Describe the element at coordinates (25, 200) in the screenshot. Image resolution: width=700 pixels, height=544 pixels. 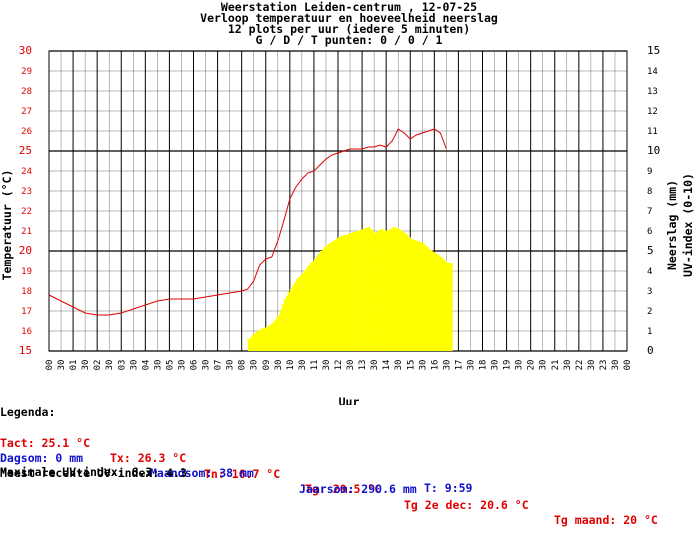
I see `temperature-axis-ticks: 15 16 17 18 19 20 21 22 23 24 25 26 27 28 29 30` at that location.